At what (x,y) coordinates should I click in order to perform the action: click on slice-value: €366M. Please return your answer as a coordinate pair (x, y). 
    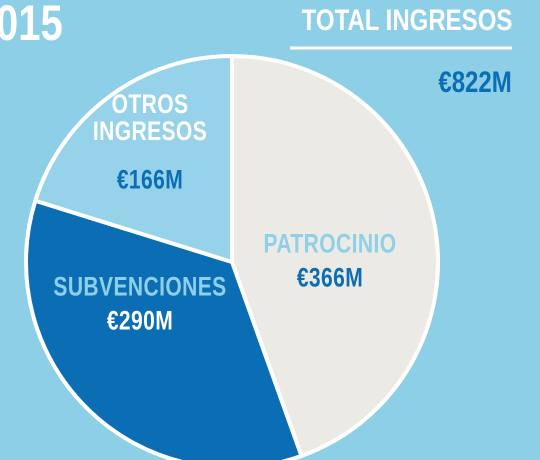
    Looking at the image, I should click on (330, 277).